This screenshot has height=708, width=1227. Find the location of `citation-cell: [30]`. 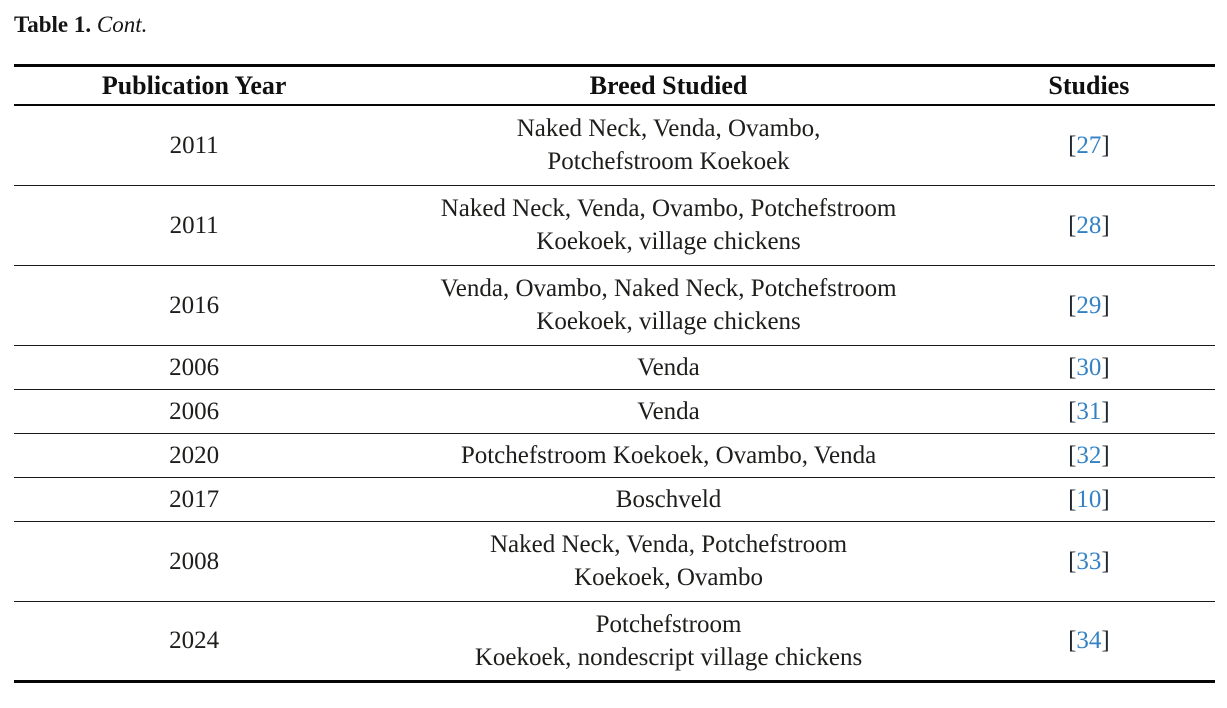

citation-cell: [30] is located at coordinates (1089, 367).